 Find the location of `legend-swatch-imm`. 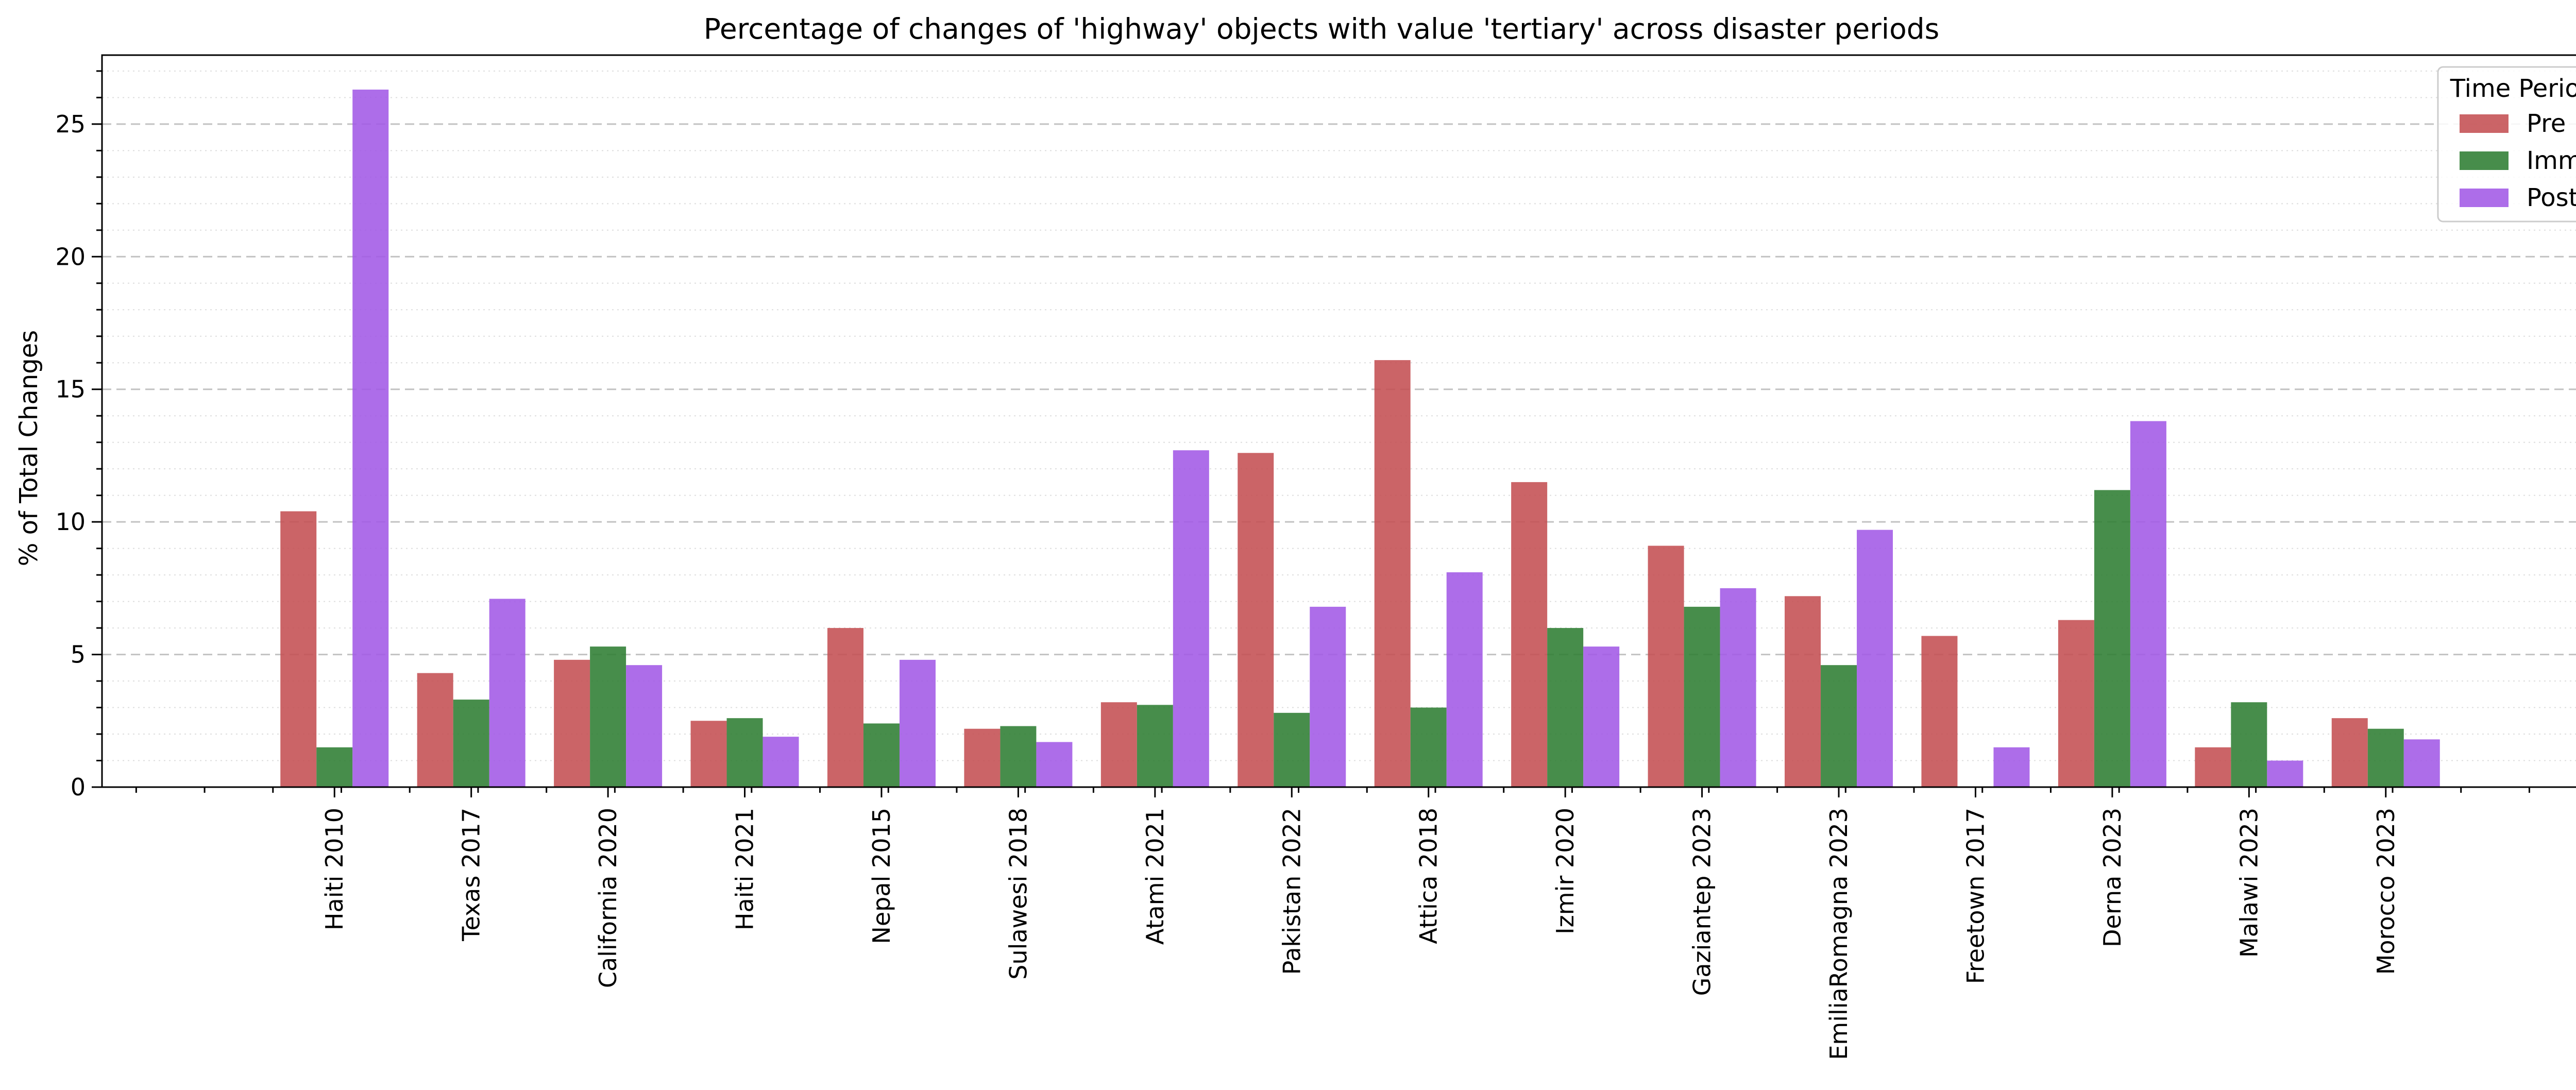

legend-swatch-imm is located at coordinates (2484, 160).